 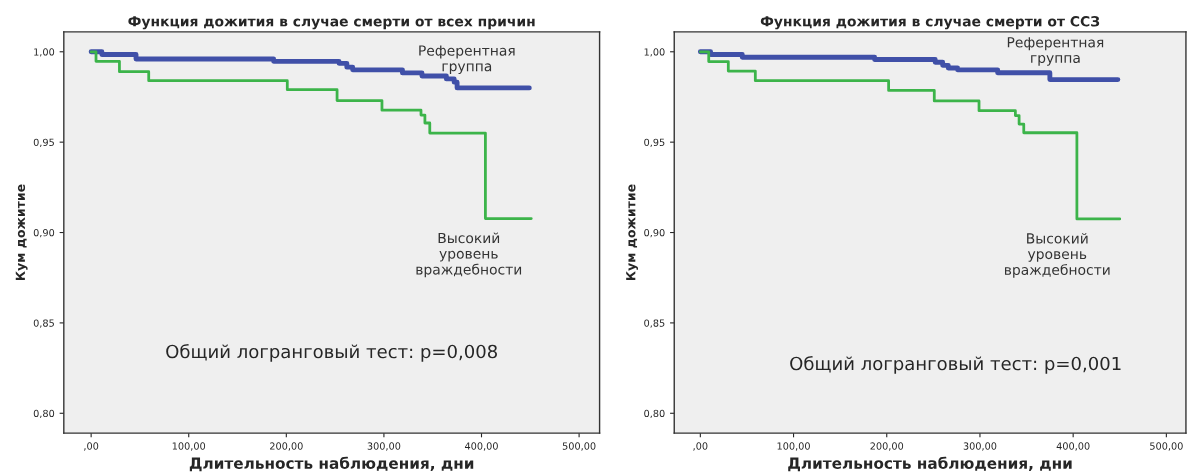 I want to click on annotation: Общий логранговый тест: p=0,008, so click(x=331, y=353).